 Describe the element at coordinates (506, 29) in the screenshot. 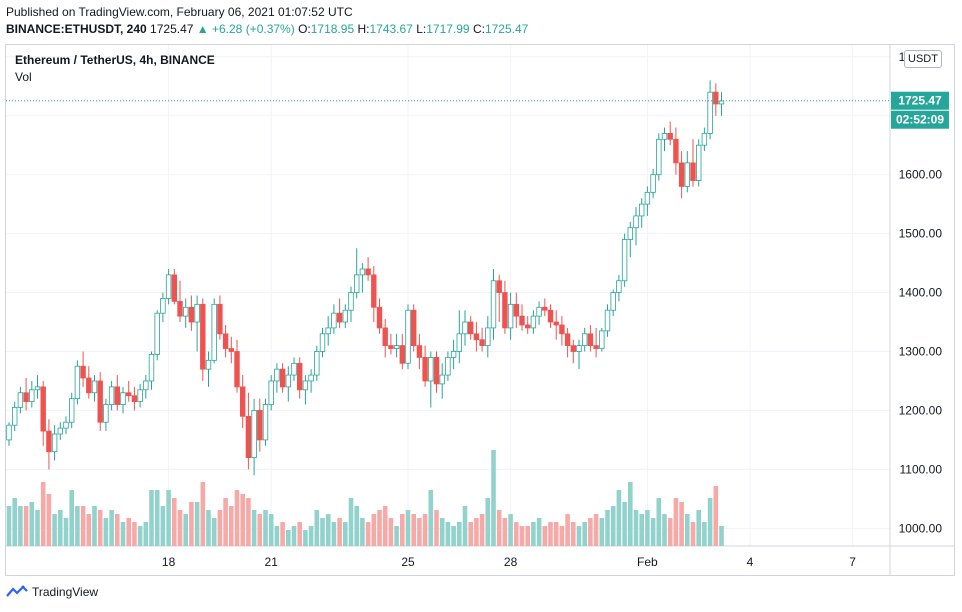

I see `close-value: 1725.47` at that location.